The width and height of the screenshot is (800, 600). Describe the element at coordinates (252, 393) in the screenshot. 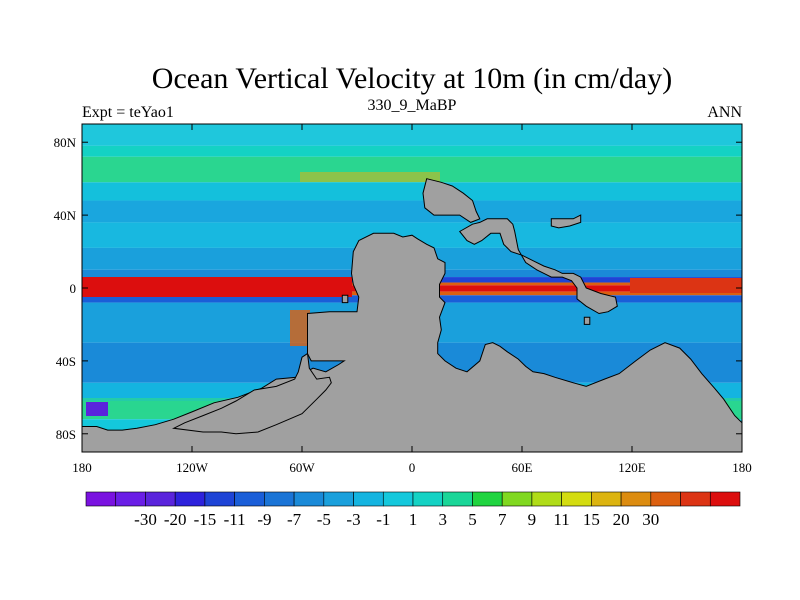

I see `land-west-arm-outer` at that location.